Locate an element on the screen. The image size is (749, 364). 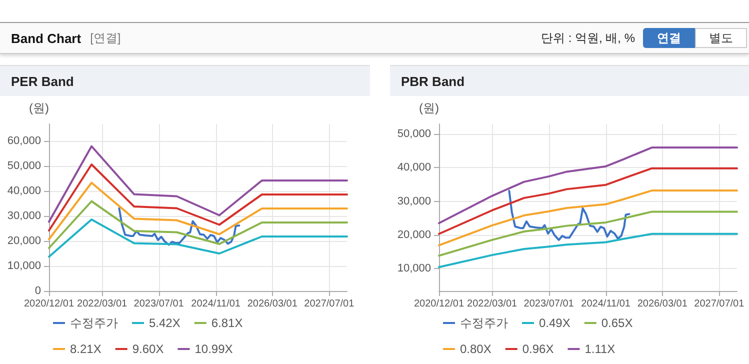
legend-label: 8.21X is located at coordinates (86, 349).